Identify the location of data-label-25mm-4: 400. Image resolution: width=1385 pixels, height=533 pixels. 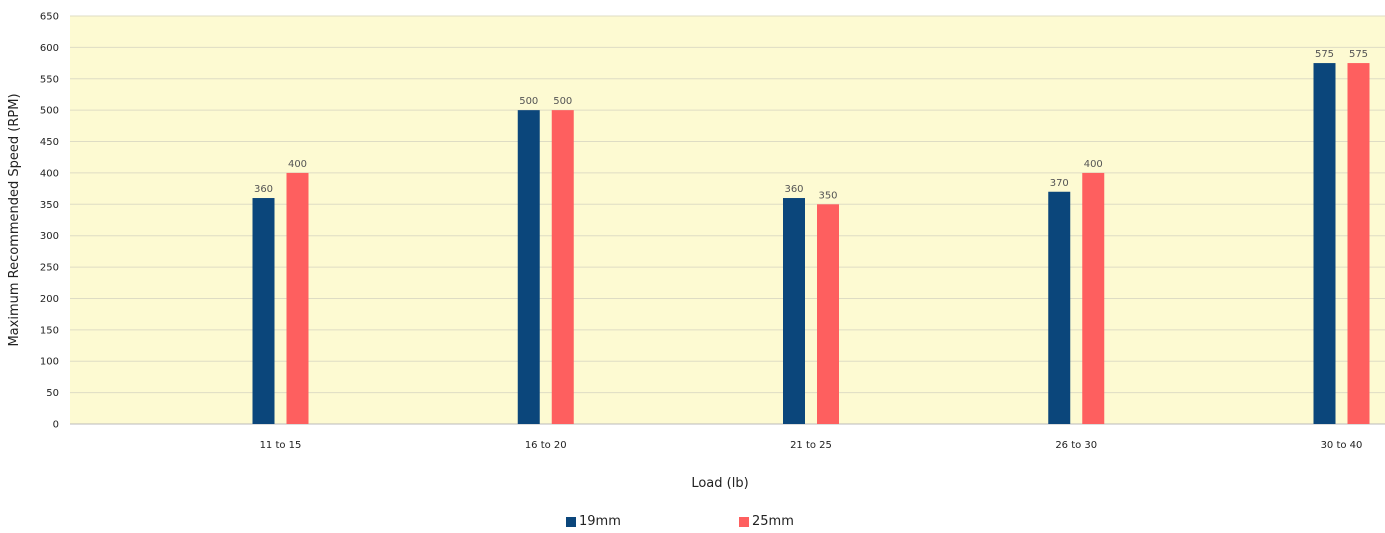
(1093, 164).